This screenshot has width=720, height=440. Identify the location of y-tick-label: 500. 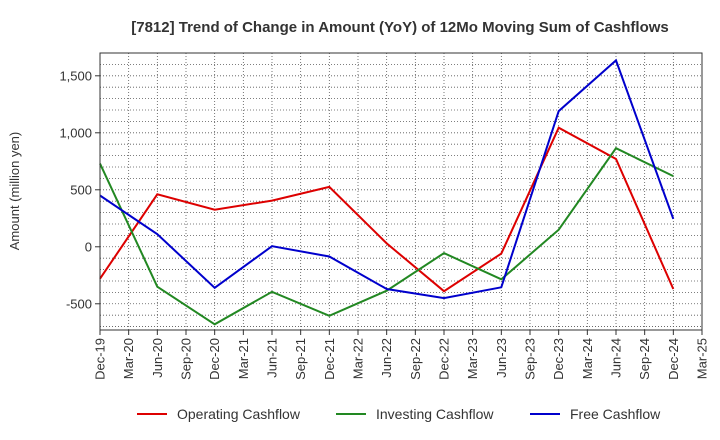
(81, 189).